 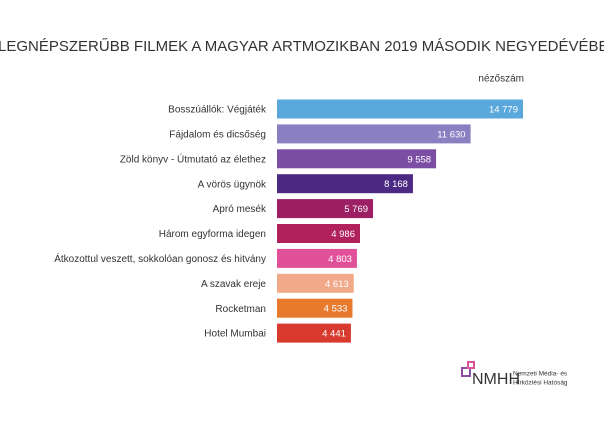 What do you see at coordinates (212, 234) in the screenshot?
I see `y-tick-label: Három egyforma idegen` at bounding box center [212, 234].